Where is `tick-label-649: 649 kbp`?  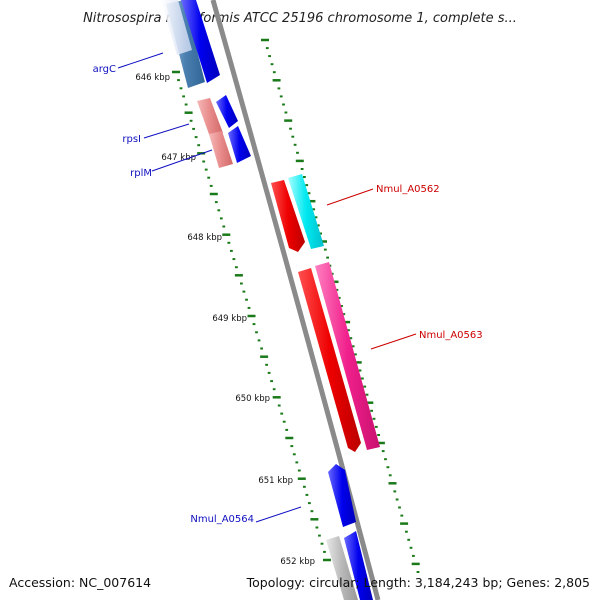
tick-label-649: 649 kbp is located at coordinates (229, 319).